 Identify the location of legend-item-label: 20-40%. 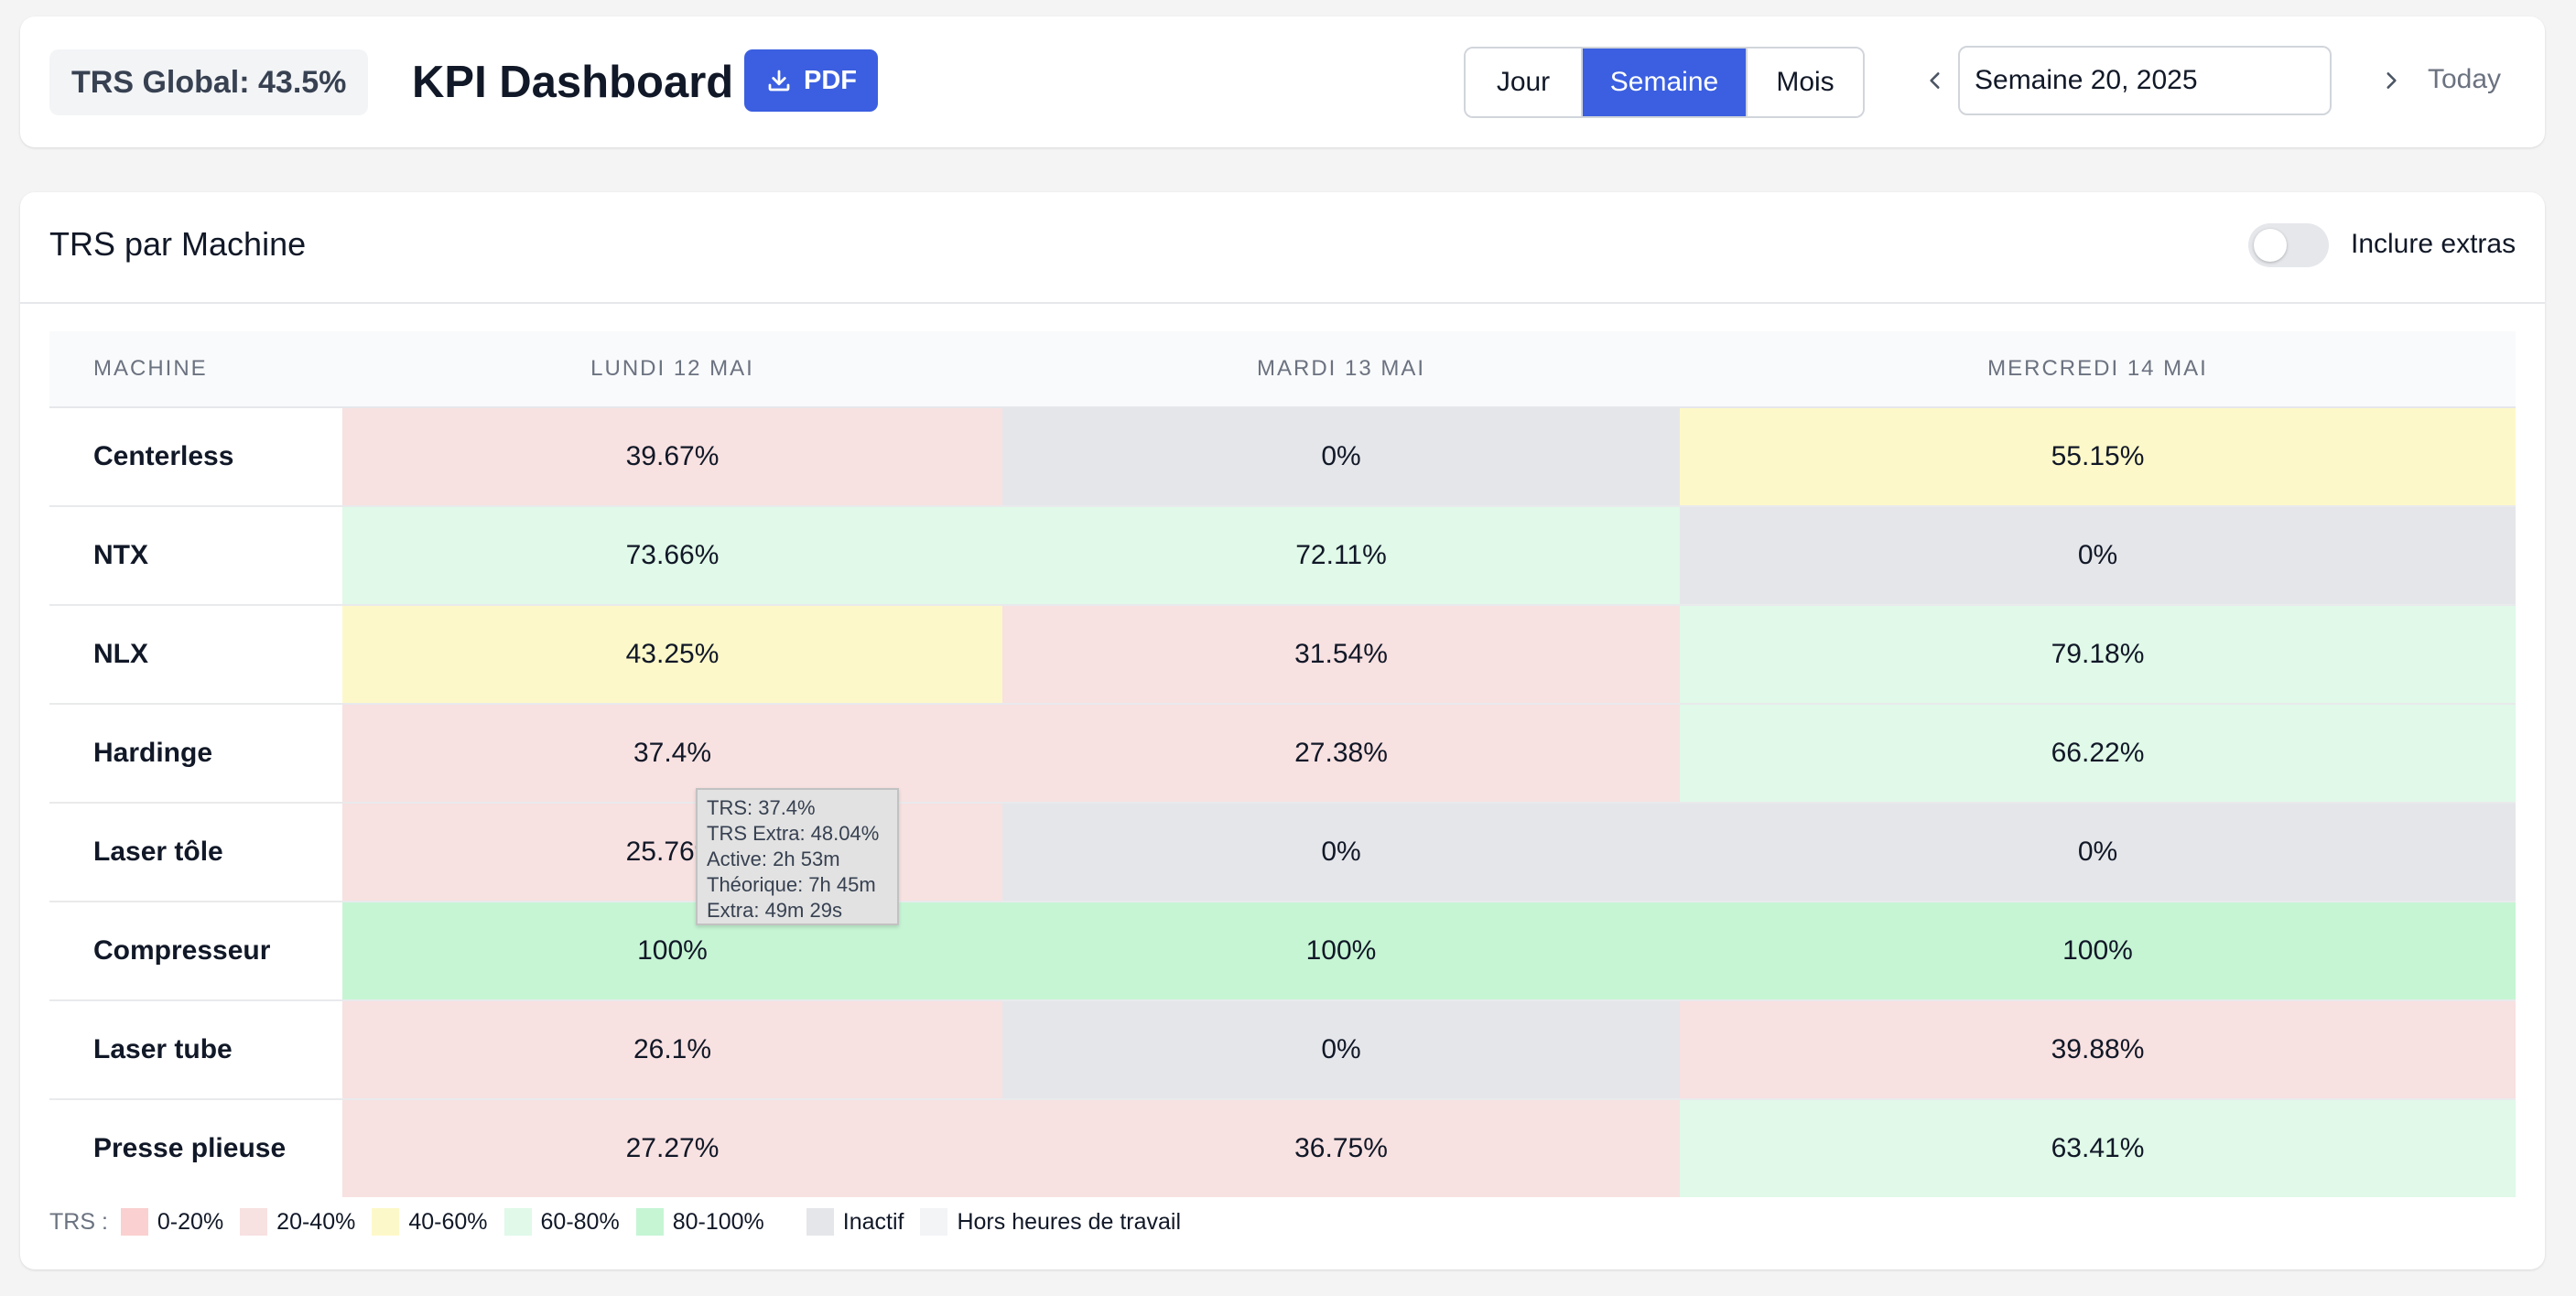
(316, 1221).